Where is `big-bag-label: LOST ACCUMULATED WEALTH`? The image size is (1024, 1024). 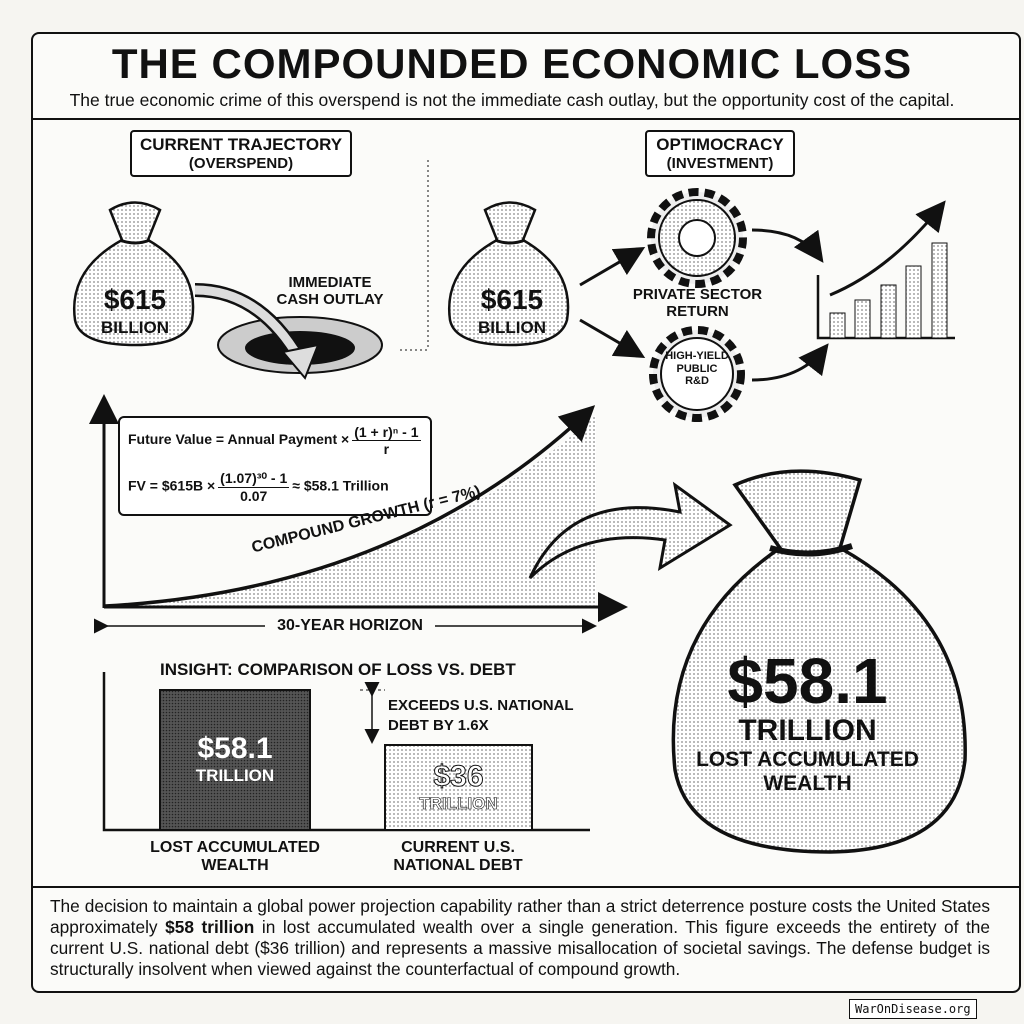 big-bag-label: LOST ACCUMULATED WEALTH is located at coordinates (807, 772).